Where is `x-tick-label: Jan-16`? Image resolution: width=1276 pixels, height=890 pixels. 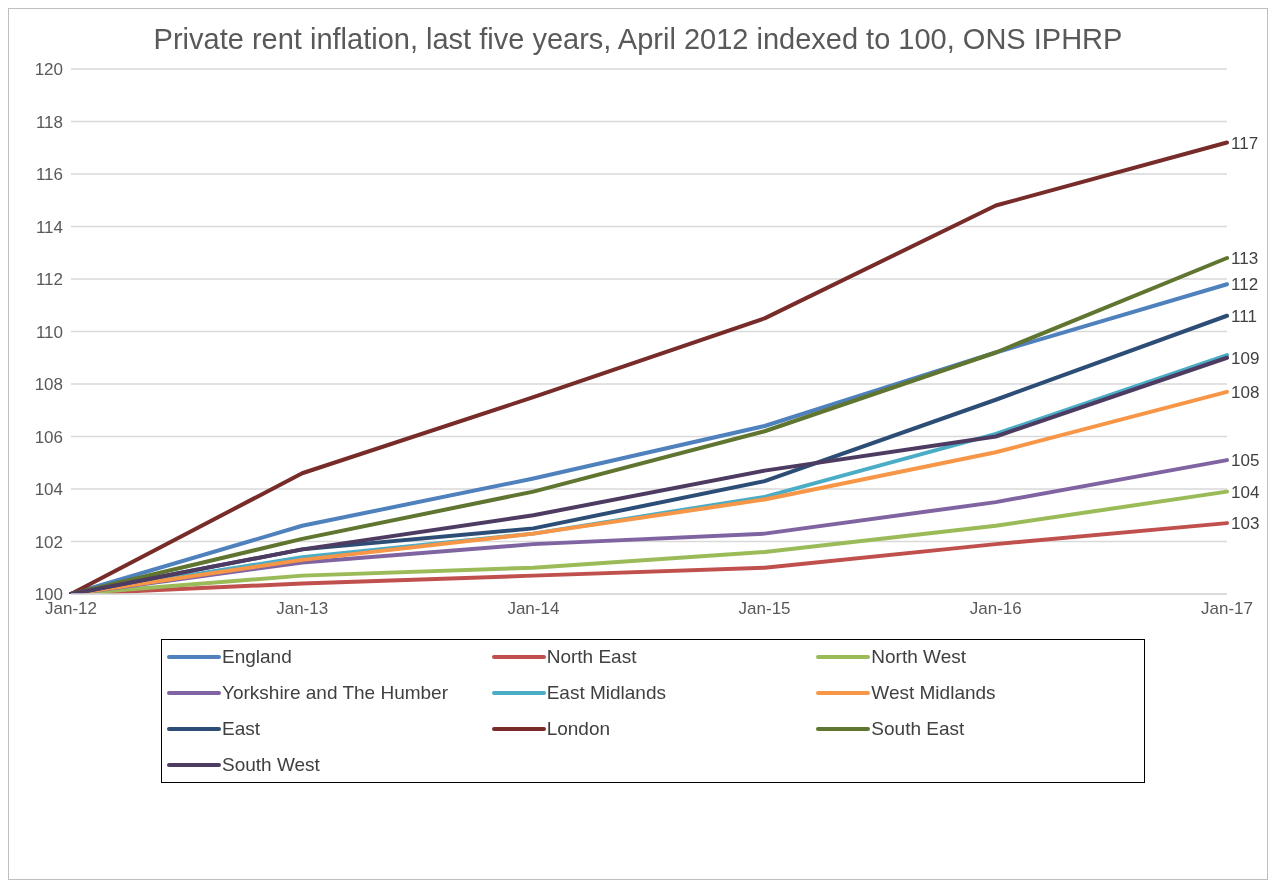
x-tick-label: Jan-16 is located at coordinates (995, 609).